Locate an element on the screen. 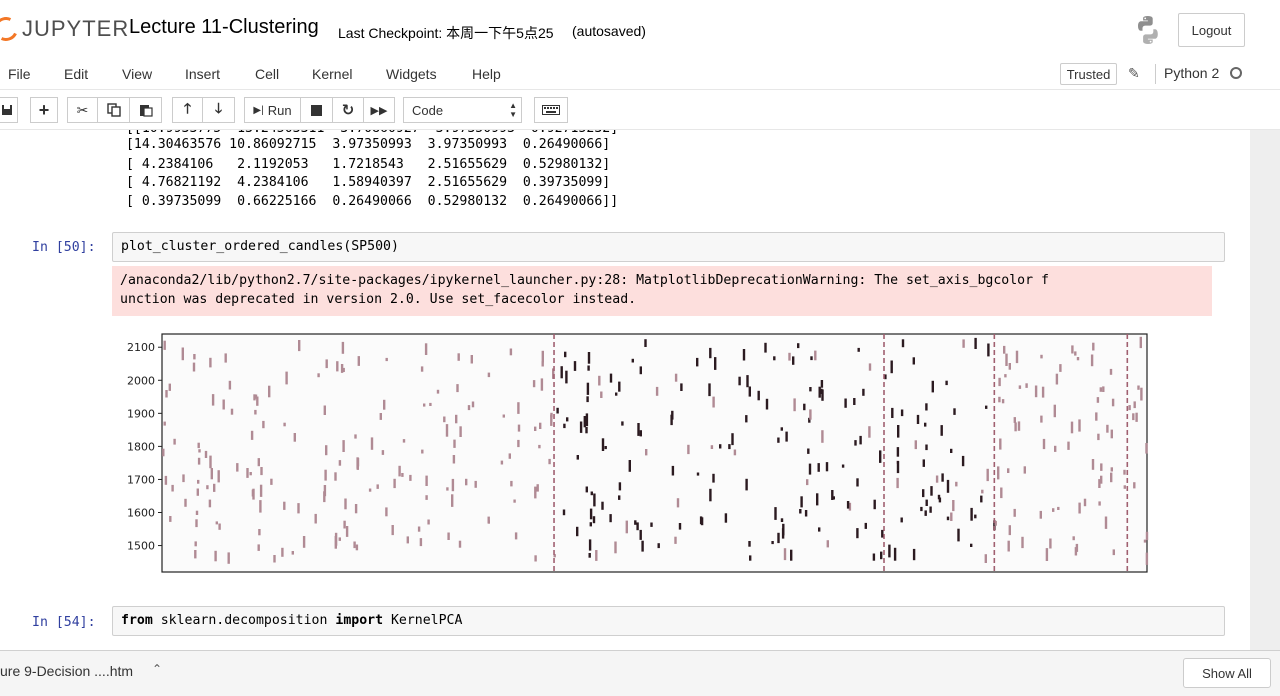  interrupt-button is located at coordinates (317, 110).